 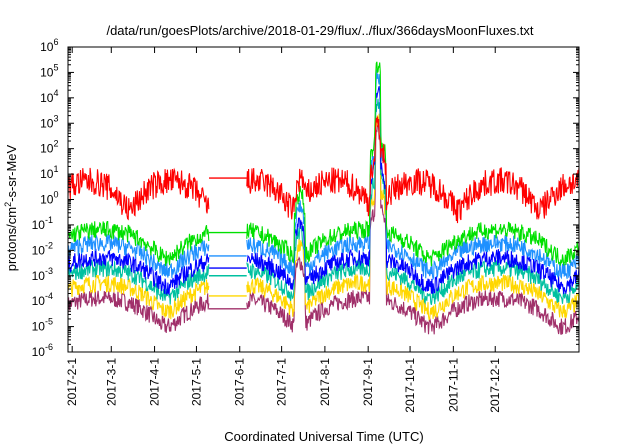 I want to click on y-tick-label: 10⁴, so click(x=49, y=96).